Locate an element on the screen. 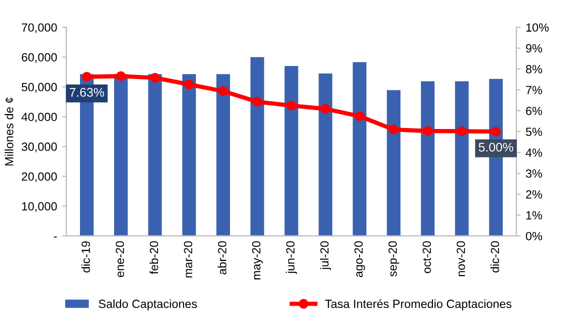  y2-tick-label: 8% is located at coordinates (534, 69).